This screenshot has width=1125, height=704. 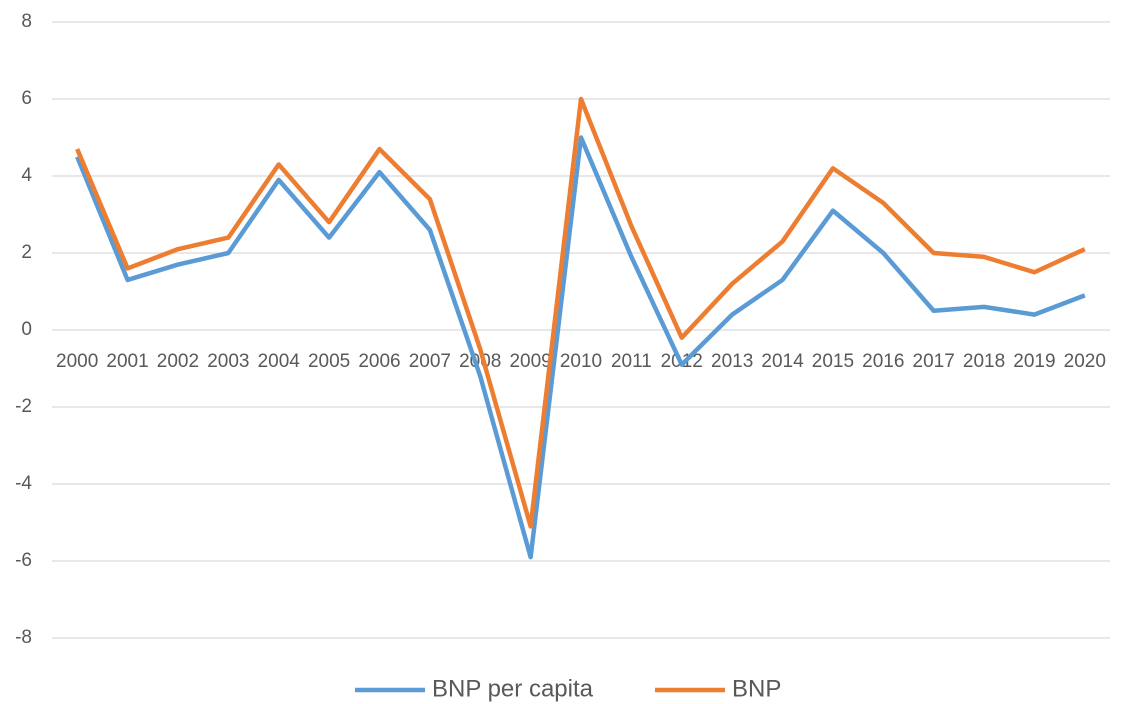 What do you see at coordinates (329, 361) in the screenshot?
I see `x-tick-label: 2005` at bounding box center [329, 361].